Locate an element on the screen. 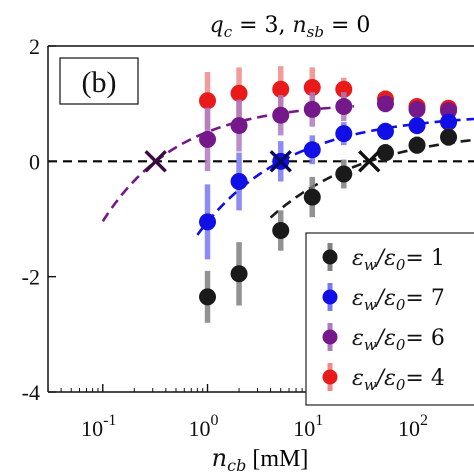  panel-label-box is located at coordinates (99, 81).